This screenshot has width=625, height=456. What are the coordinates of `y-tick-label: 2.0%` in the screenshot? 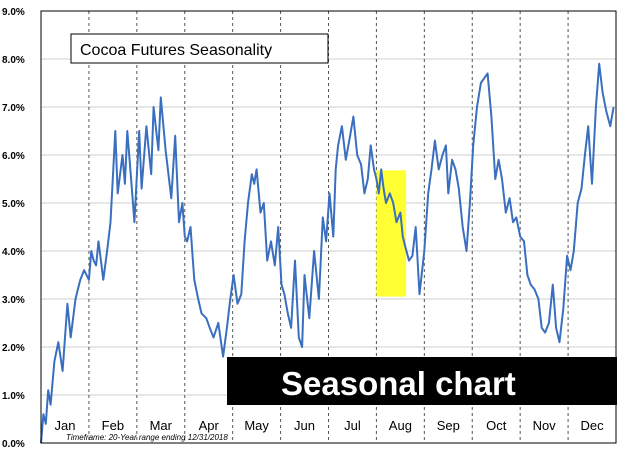 It's located at (13, 348).